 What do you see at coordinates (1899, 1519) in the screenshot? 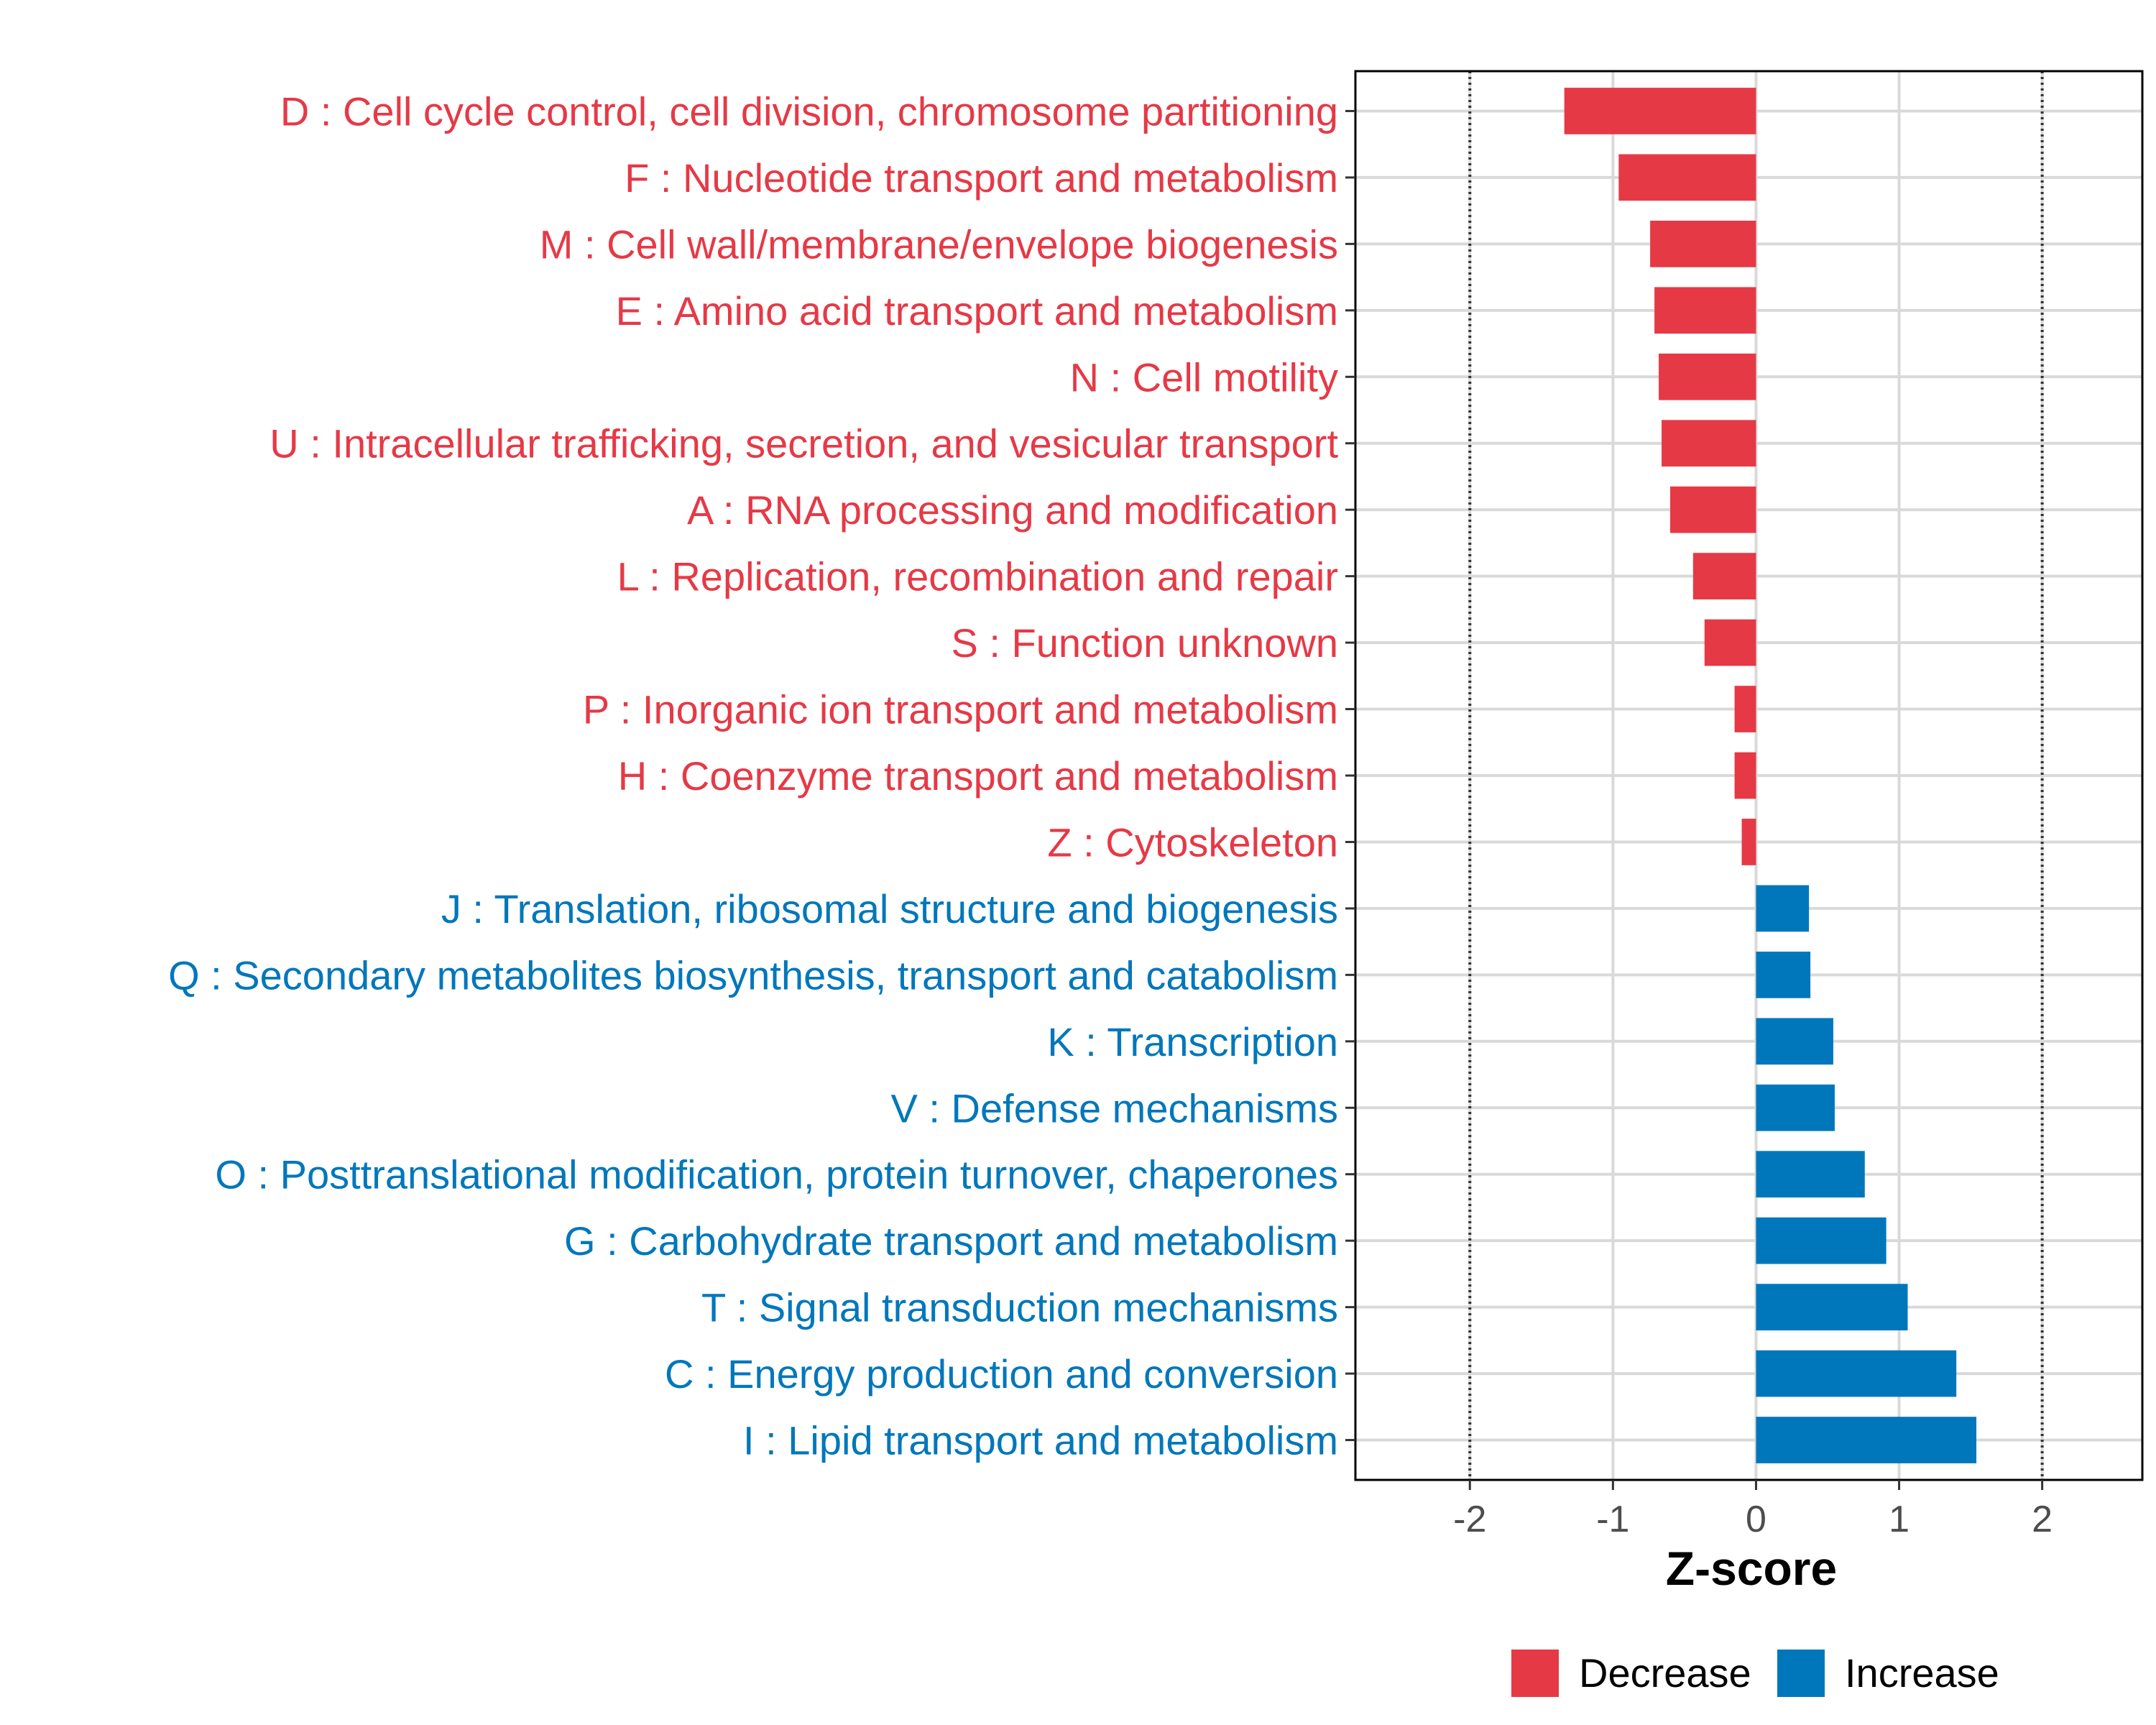
I see `x-tick-label: 1` at bounding box center [1899, 1519].